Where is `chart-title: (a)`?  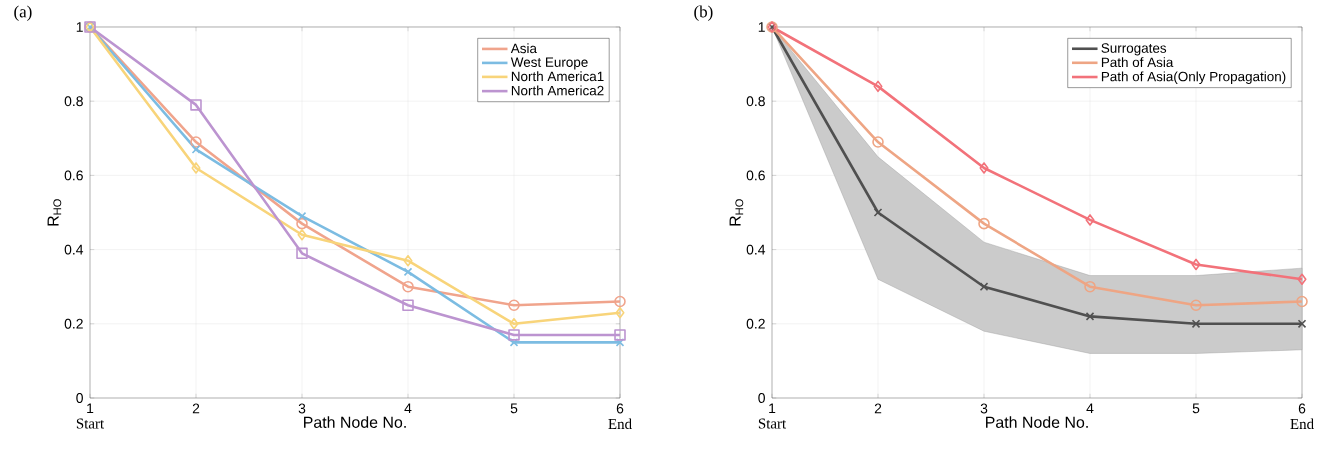 chart-title: (a) is located at coordinates (23, 13).